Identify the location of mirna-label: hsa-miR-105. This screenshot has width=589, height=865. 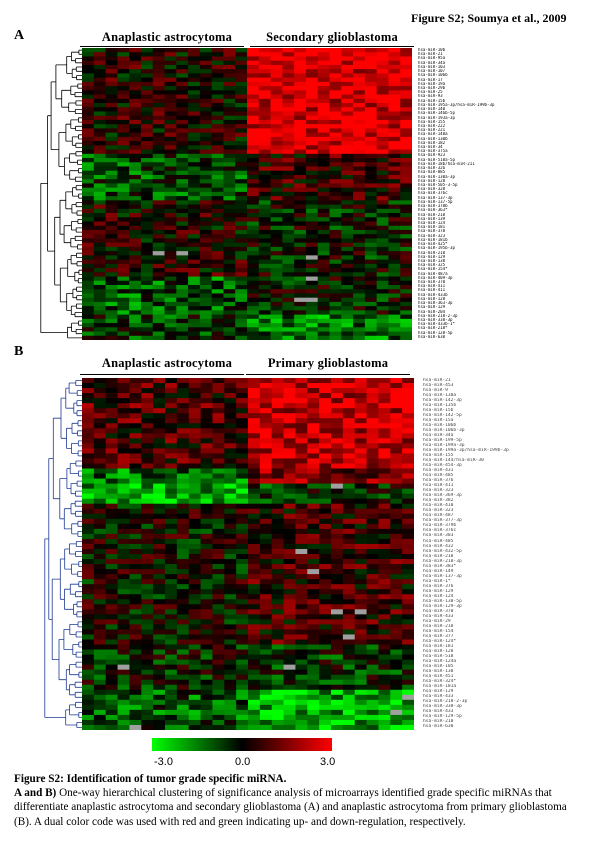
(438, 666).